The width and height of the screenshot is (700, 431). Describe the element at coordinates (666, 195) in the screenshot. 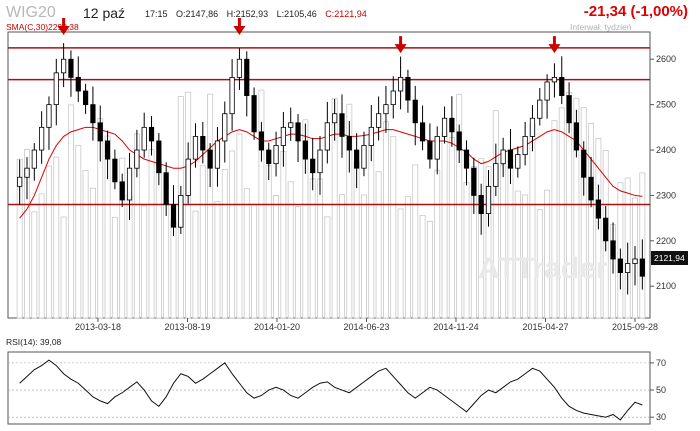

I see `y-tick-label: 2300` at that location.